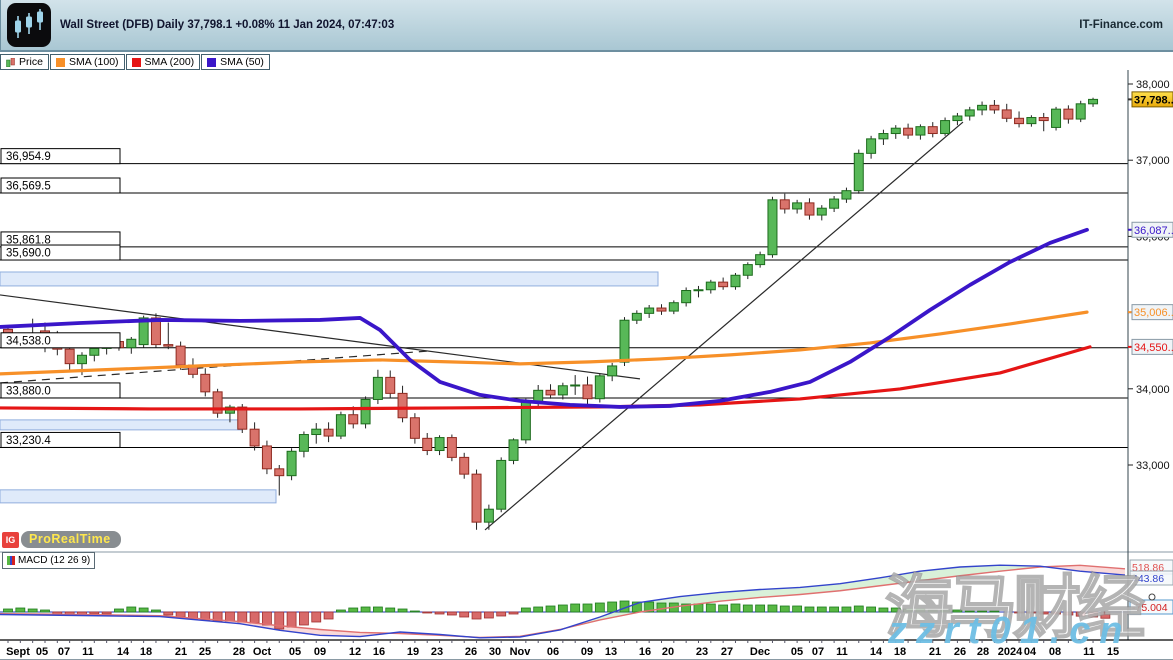 The height and width of the screenshot is (660, 1173). Describe the element at coordinates (28, 341) in the screenshot. I see `price-level-text: 34,538.0` at that location.